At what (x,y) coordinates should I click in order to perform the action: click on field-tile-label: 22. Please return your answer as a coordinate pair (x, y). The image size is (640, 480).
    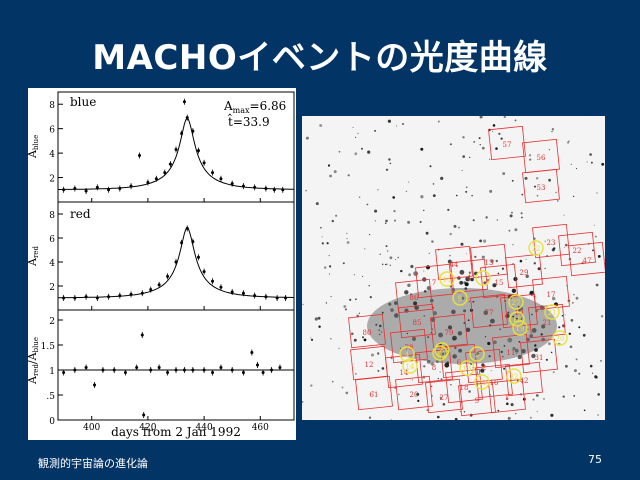
    Looking at the image, I should click on (577, 251).